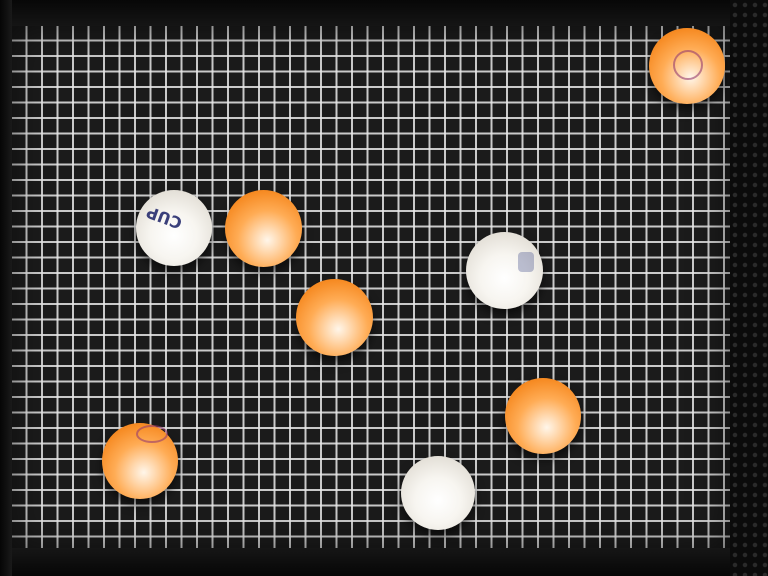 Image resolution: width=768 pixels, height=576 pixels. Describe the element at coordinates (263, 228) in the screenshot. I see `orange-ball-upper-left` at that location.